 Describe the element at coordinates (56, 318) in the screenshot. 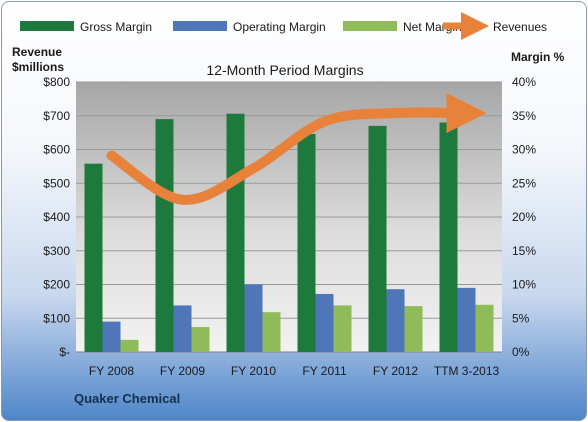

I see `left-tick-label: $100` at that location.